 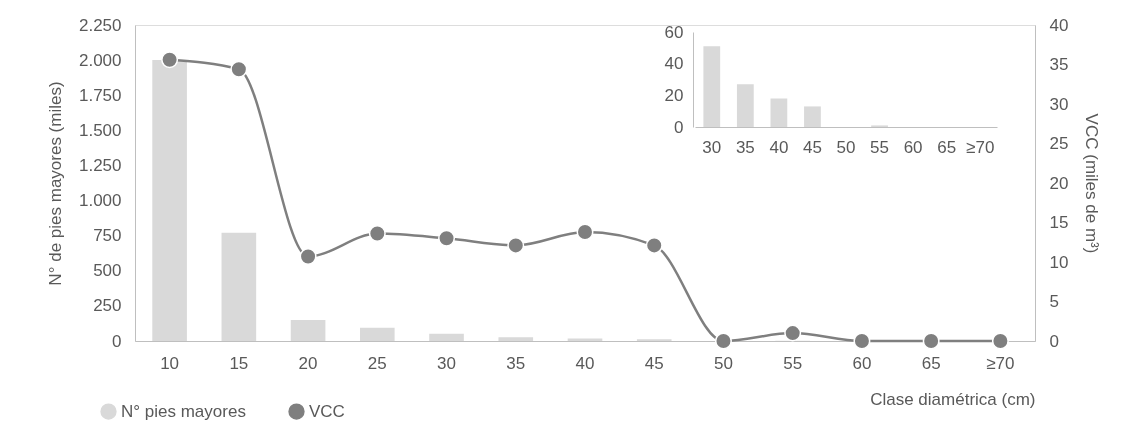 I want to click on y2-tick-label: 30, so click(x=1059, y=104).